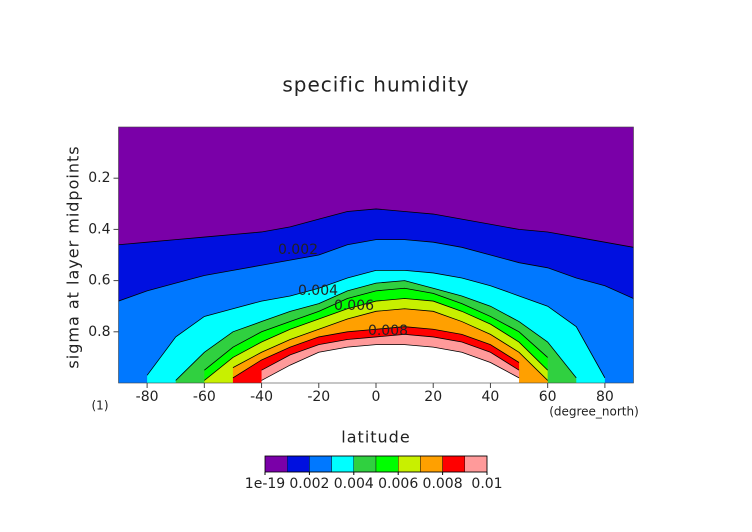 Image resolution: width=752 pixels, height=532 pixels. Describe the element at coordinates (261, 397) in the screenshot. I see `x-tick-label: -40` at that location.